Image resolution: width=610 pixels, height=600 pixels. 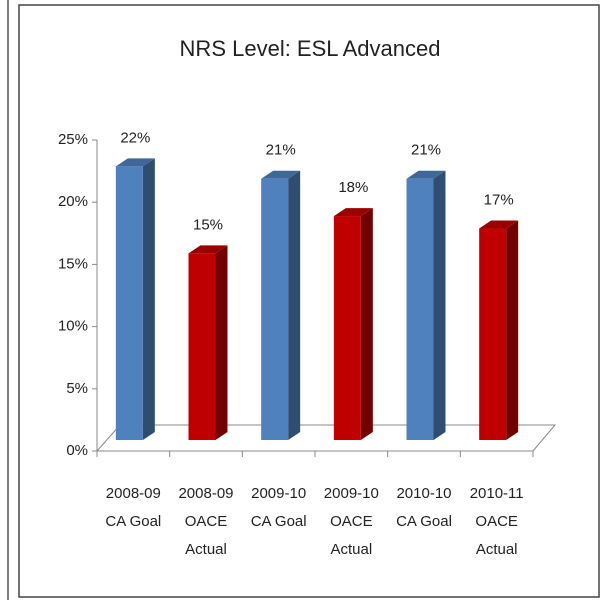 What do you see at coordinates (77, 450) in the screenshot?
I see `y-tick-label: 0%` at bounding box center [77, 450].